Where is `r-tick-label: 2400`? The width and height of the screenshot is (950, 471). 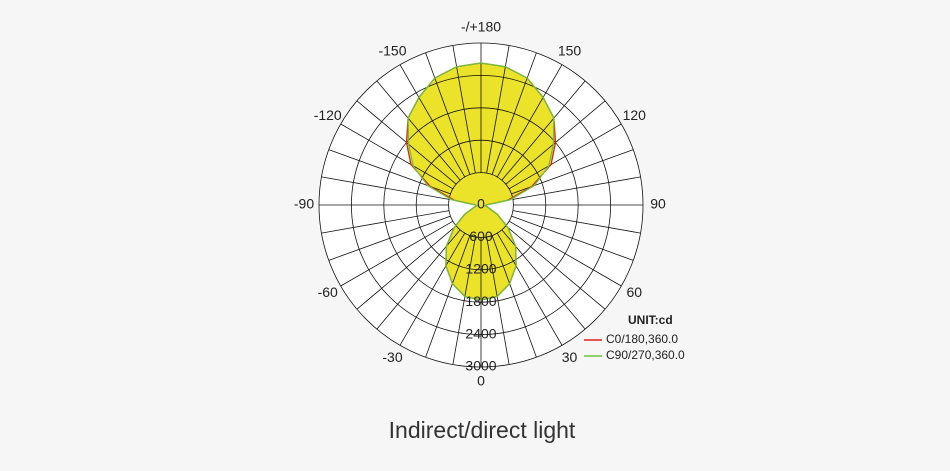 r-tick-label: 2400 is located at coordinates (480, 333).